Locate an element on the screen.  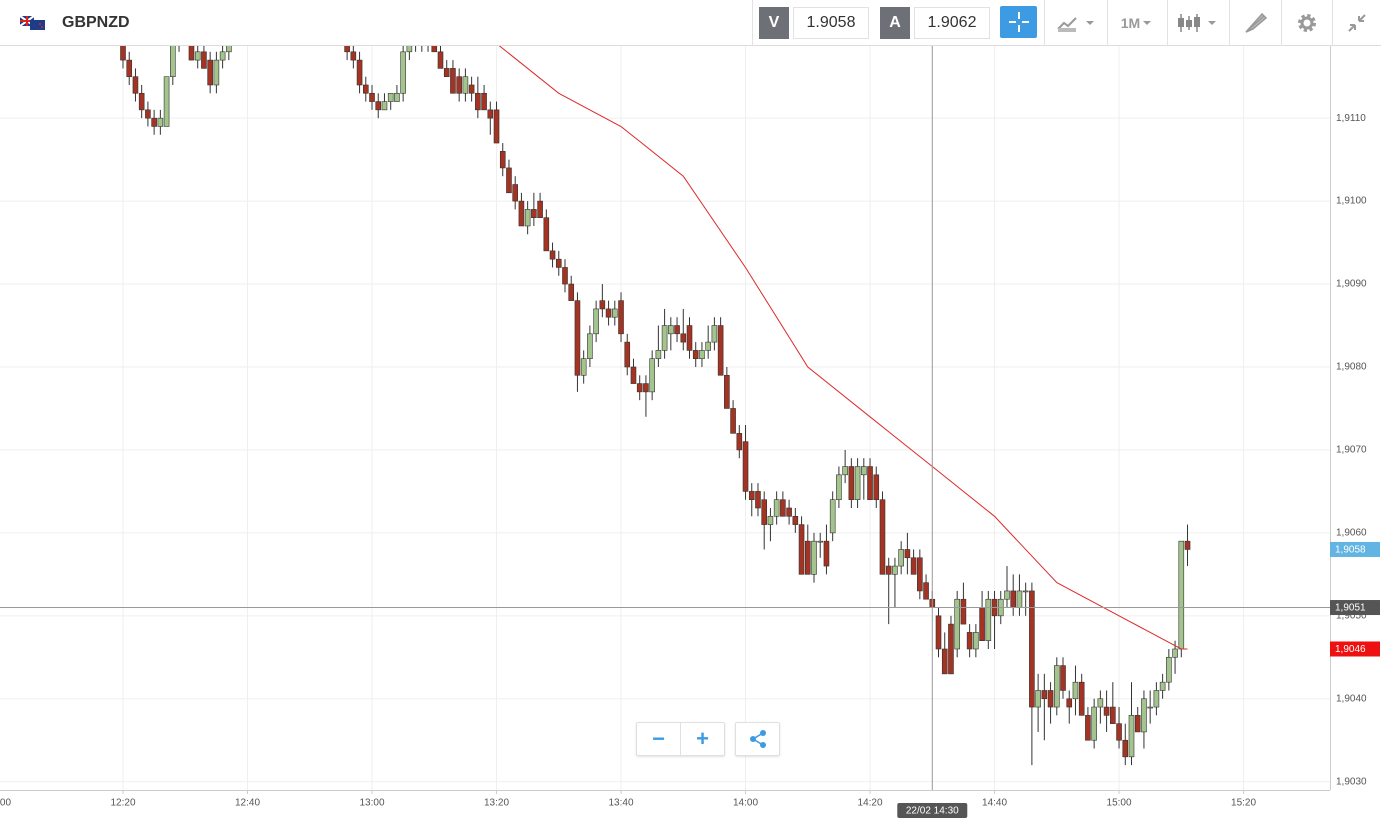
buy-price: 1.9062 is located at coordinates (952, 23).